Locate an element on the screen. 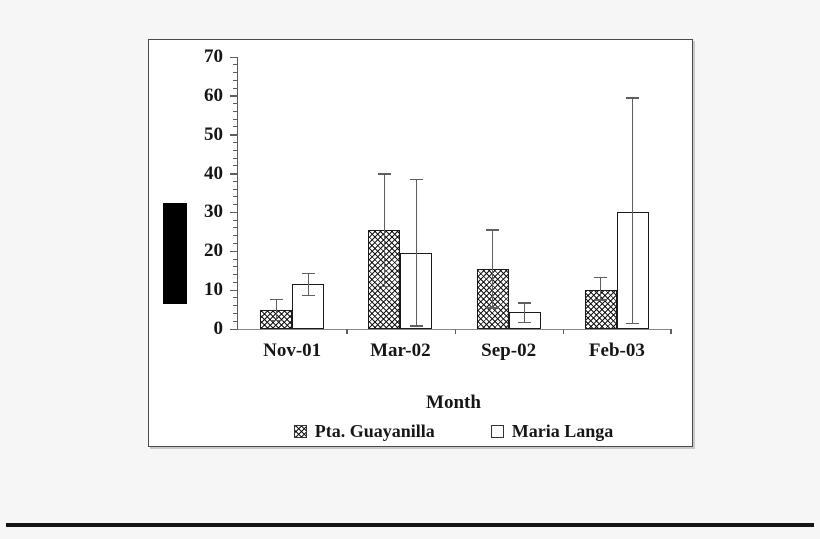 The height and width of the screenshot is (539, 820). y-tick-label: 10 is located at coordinates (213, 290).